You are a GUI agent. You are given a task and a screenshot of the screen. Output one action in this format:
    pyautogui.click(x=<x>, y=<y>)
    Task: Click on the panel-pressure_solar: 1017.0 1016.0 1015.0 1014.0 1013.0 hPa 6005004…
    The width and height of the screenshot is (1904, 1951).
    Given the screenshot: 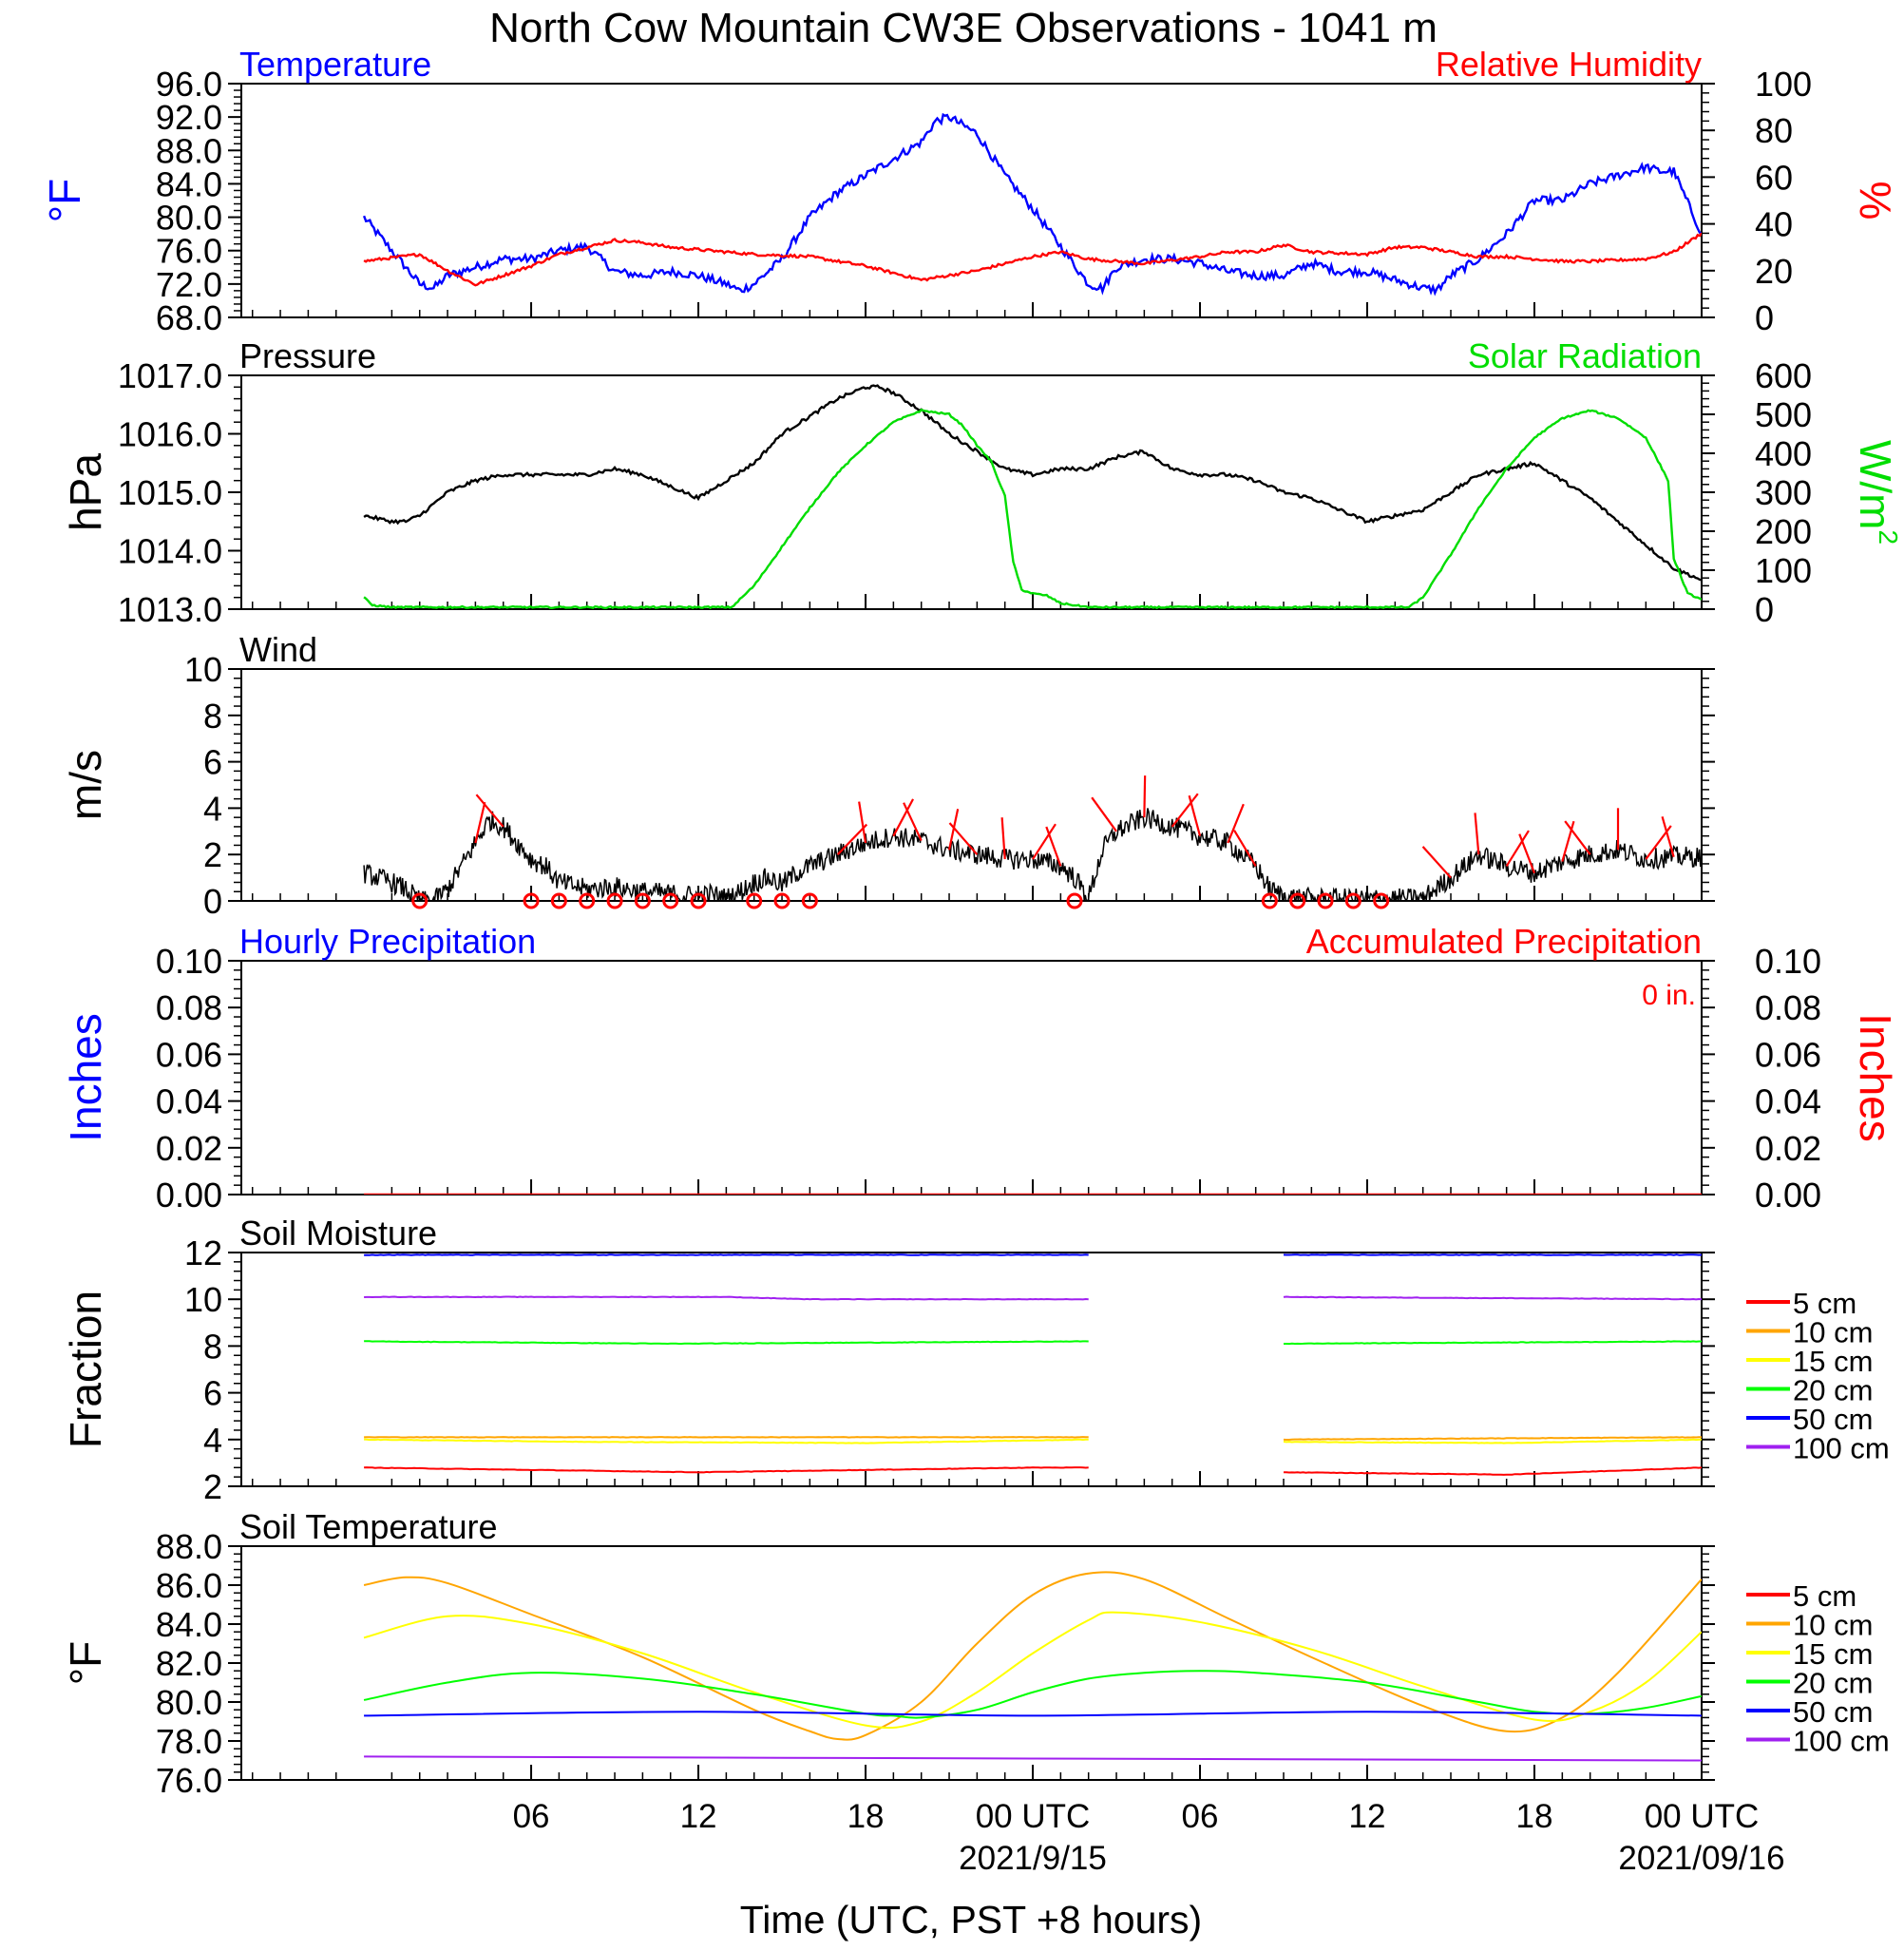 What is the action you would take?
    pyautogui.click(x=982, y=483)
    